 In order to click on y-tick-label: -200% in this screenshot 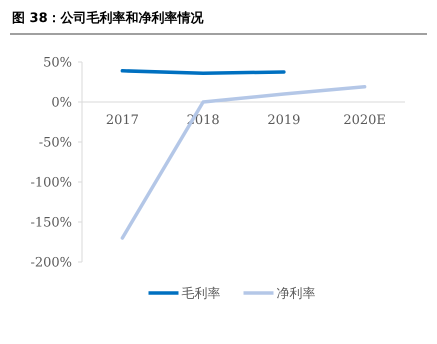, I will do `click(51, 263)`.